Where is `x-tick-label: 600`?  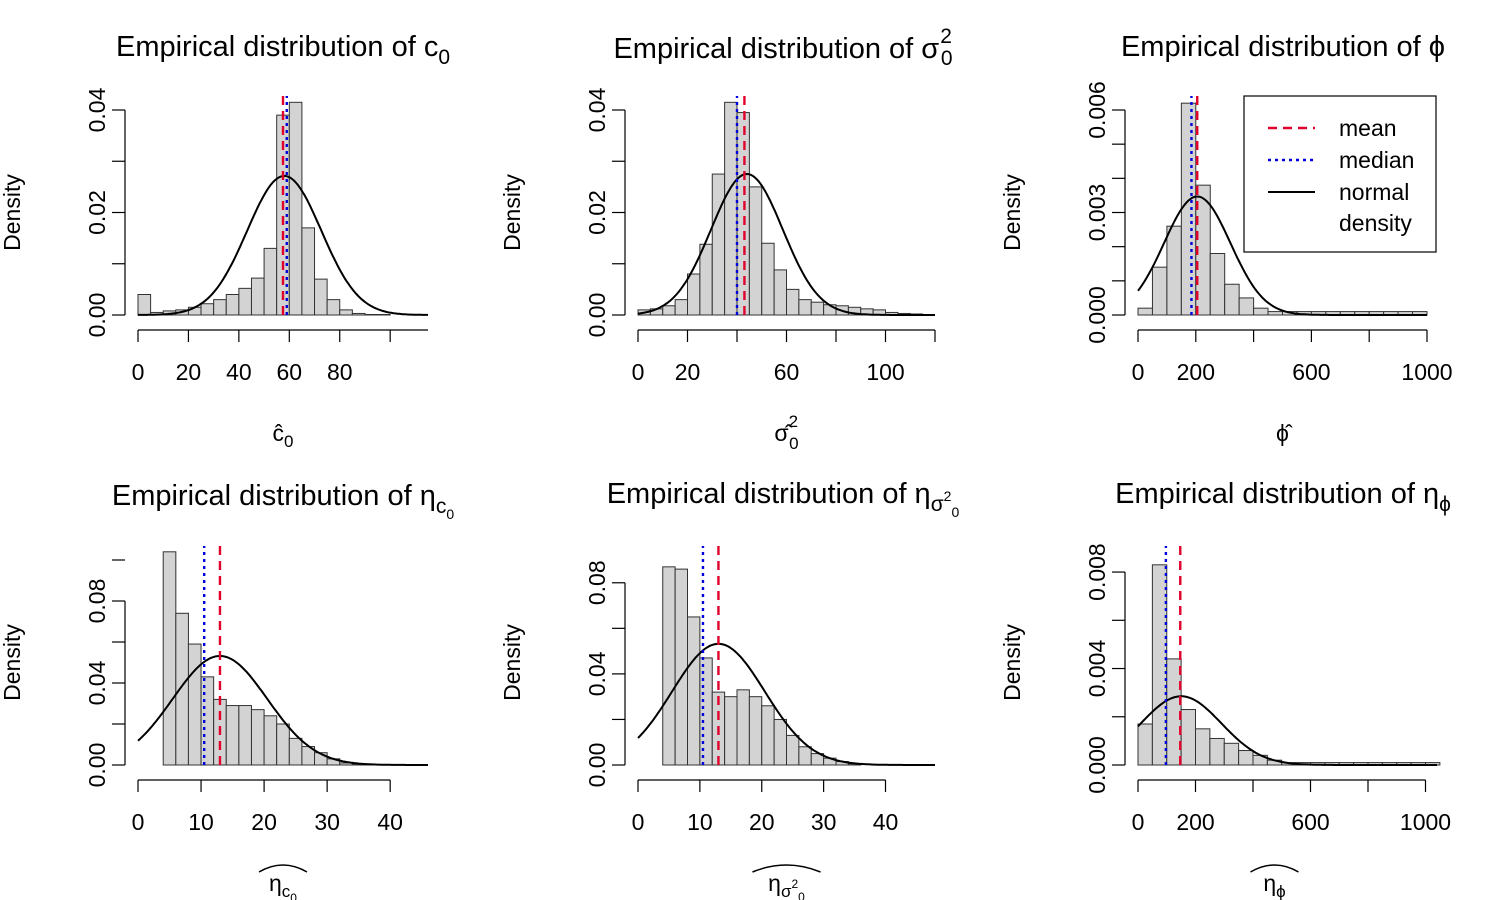 x-tick-label: 600 is located at coordinates (1310, 822).